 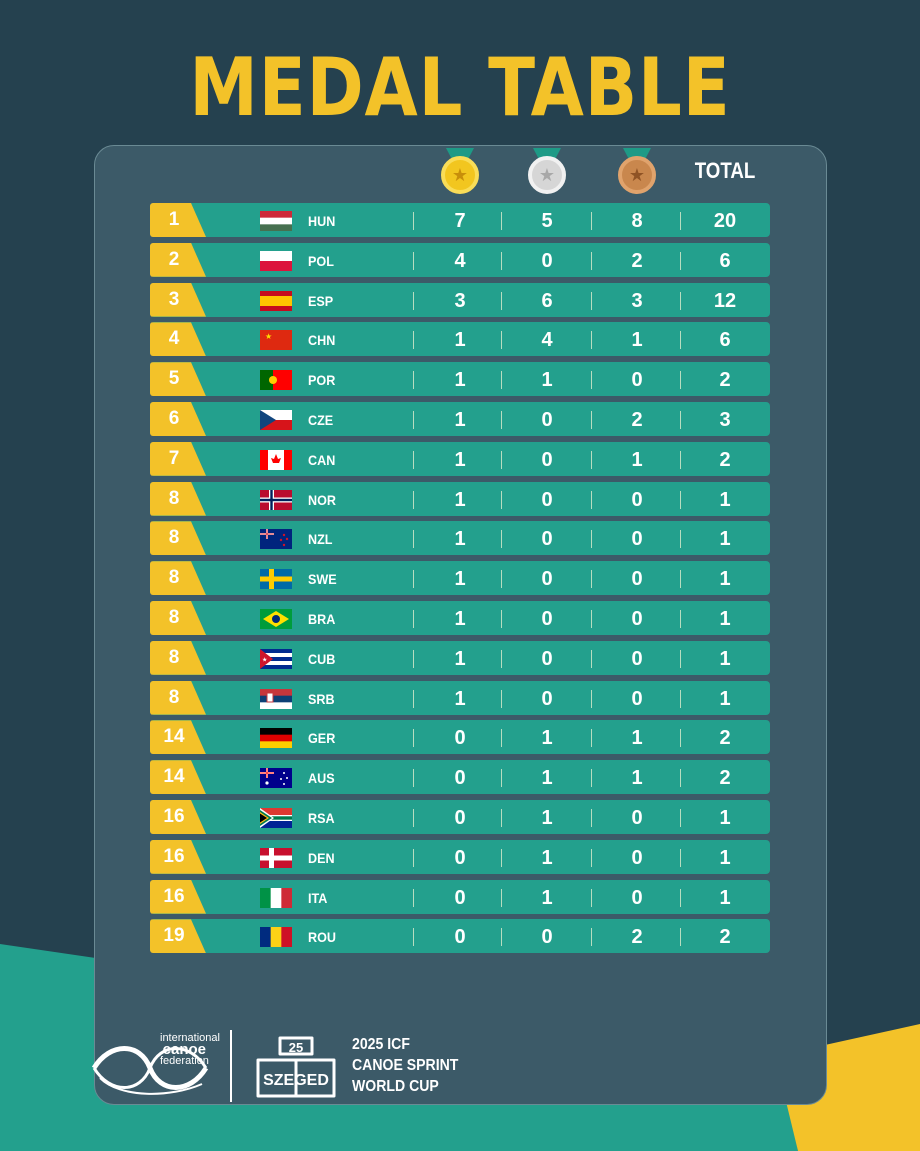 I want to click on rank-number: 14, so click(x=174, y=737).